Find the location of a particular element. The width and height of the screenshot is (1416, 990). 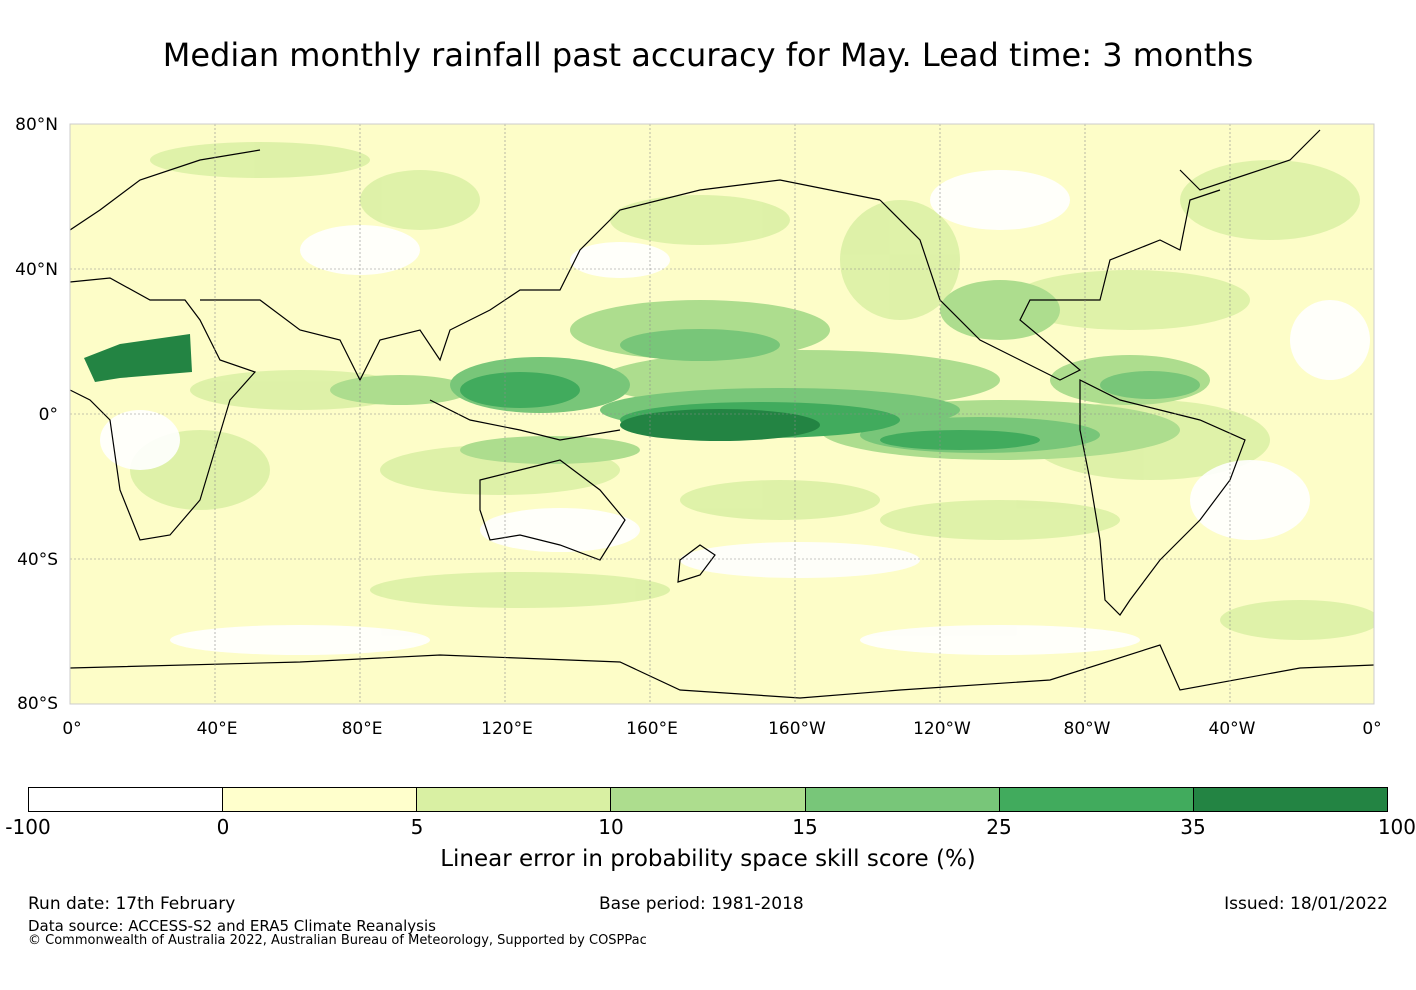

lon-label-120e: 120°E is located at coordinates (507, 729).